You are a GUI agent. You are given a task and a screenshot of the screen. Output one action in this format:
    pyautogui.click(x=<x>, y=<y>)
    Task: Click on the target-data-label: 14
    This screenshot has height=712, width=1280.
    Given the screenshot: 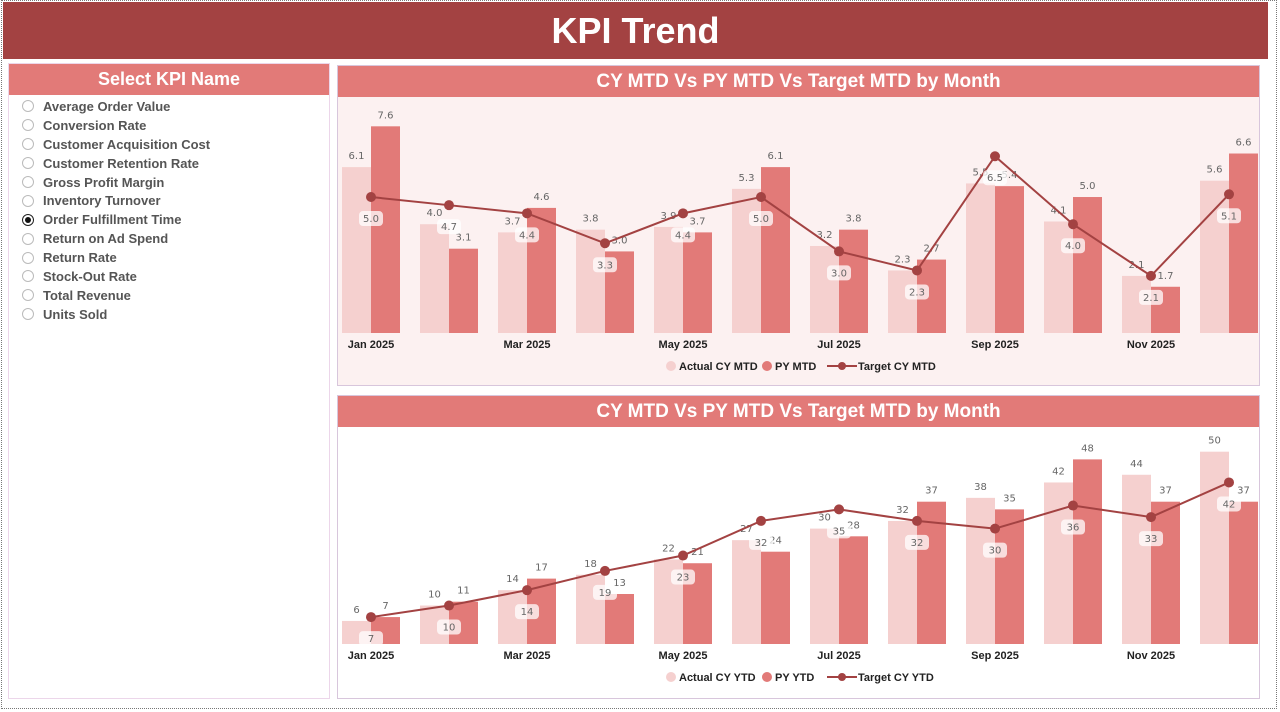 What is the action you would take?
    pyautogui.click(x=527, y=612)
    